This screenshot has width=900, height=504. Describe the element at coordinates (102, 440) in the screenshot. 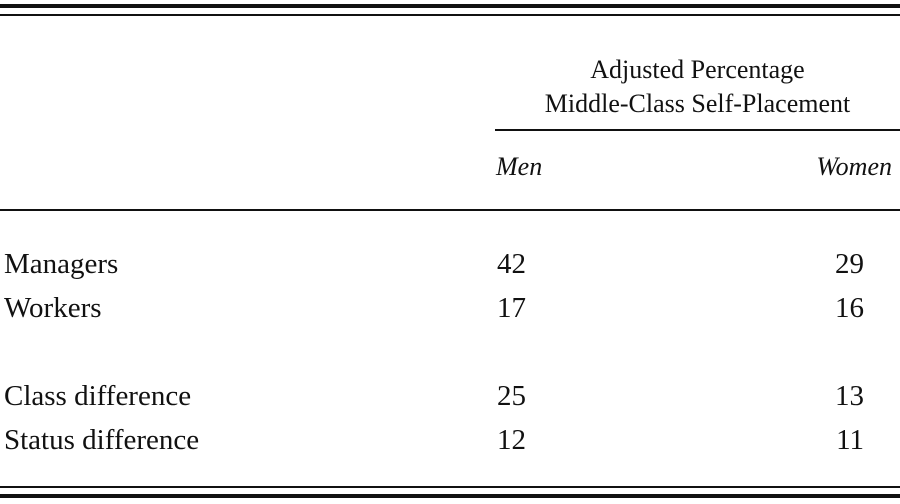

I see `row-label: Status difference` at that location.